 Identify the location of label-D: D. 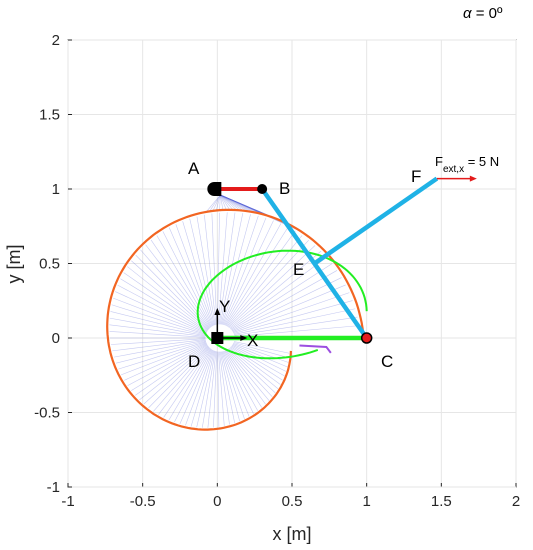
(194, 361).